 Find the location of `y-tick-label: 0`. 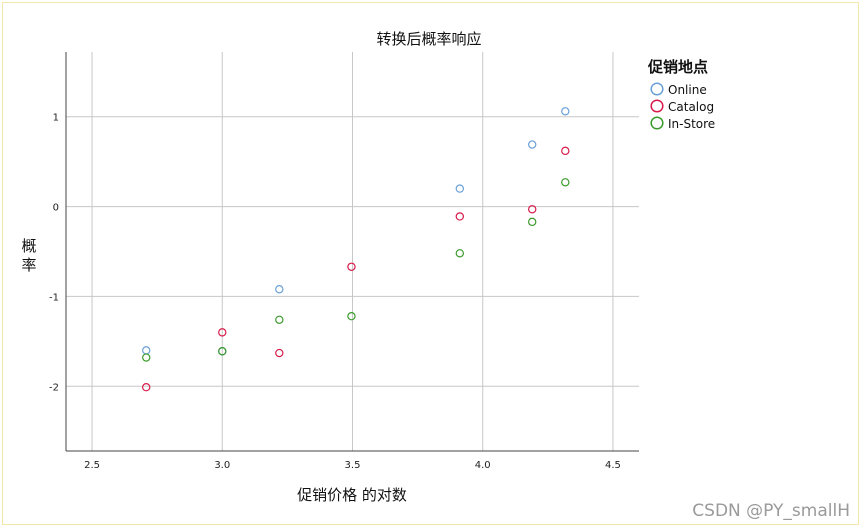

y-tick-label: 0 is located at coordinates (56, 208).